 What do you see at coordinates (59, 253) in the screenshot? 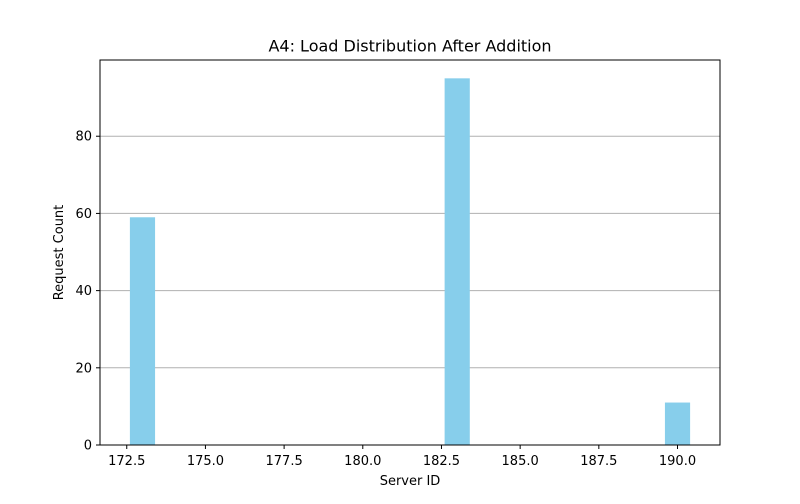
I see `y-axis-label: Request Count` at bounding box center [59, 253].